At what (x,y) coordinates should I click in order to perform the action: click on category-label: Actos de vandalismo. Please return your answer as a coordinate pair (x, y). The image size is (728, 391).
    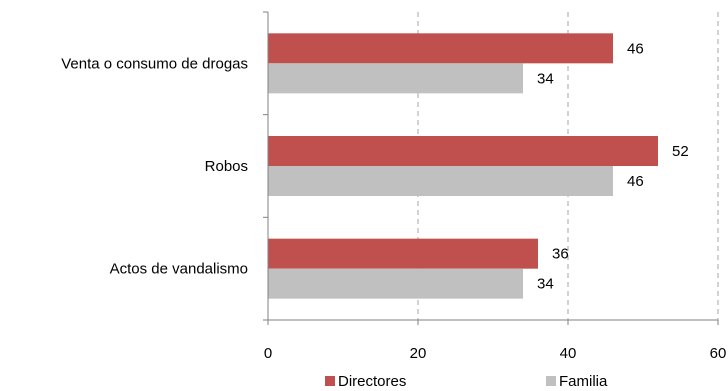
    Looking at the image, I should click on (179, 269).